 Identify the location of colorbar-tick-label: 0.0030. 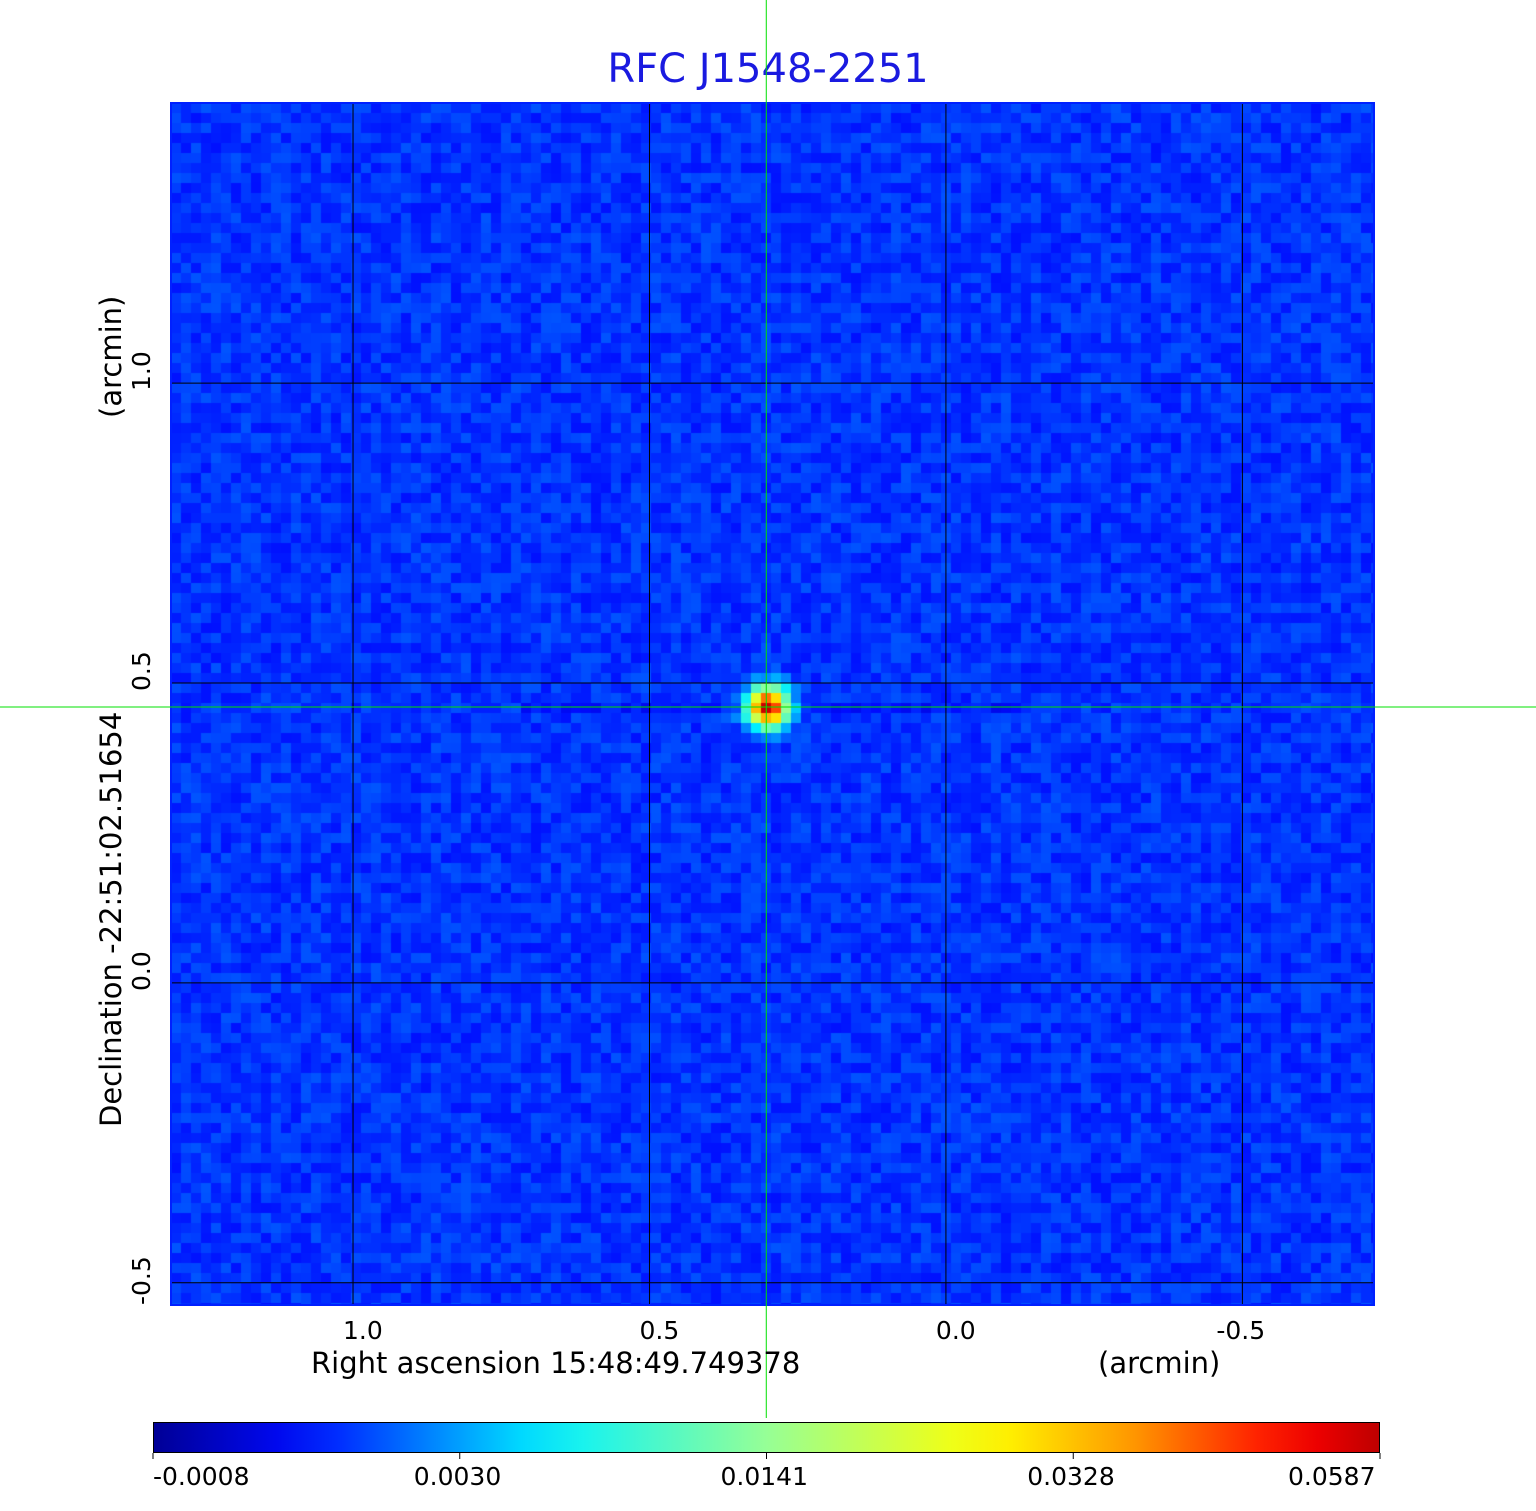
(457, 1476).